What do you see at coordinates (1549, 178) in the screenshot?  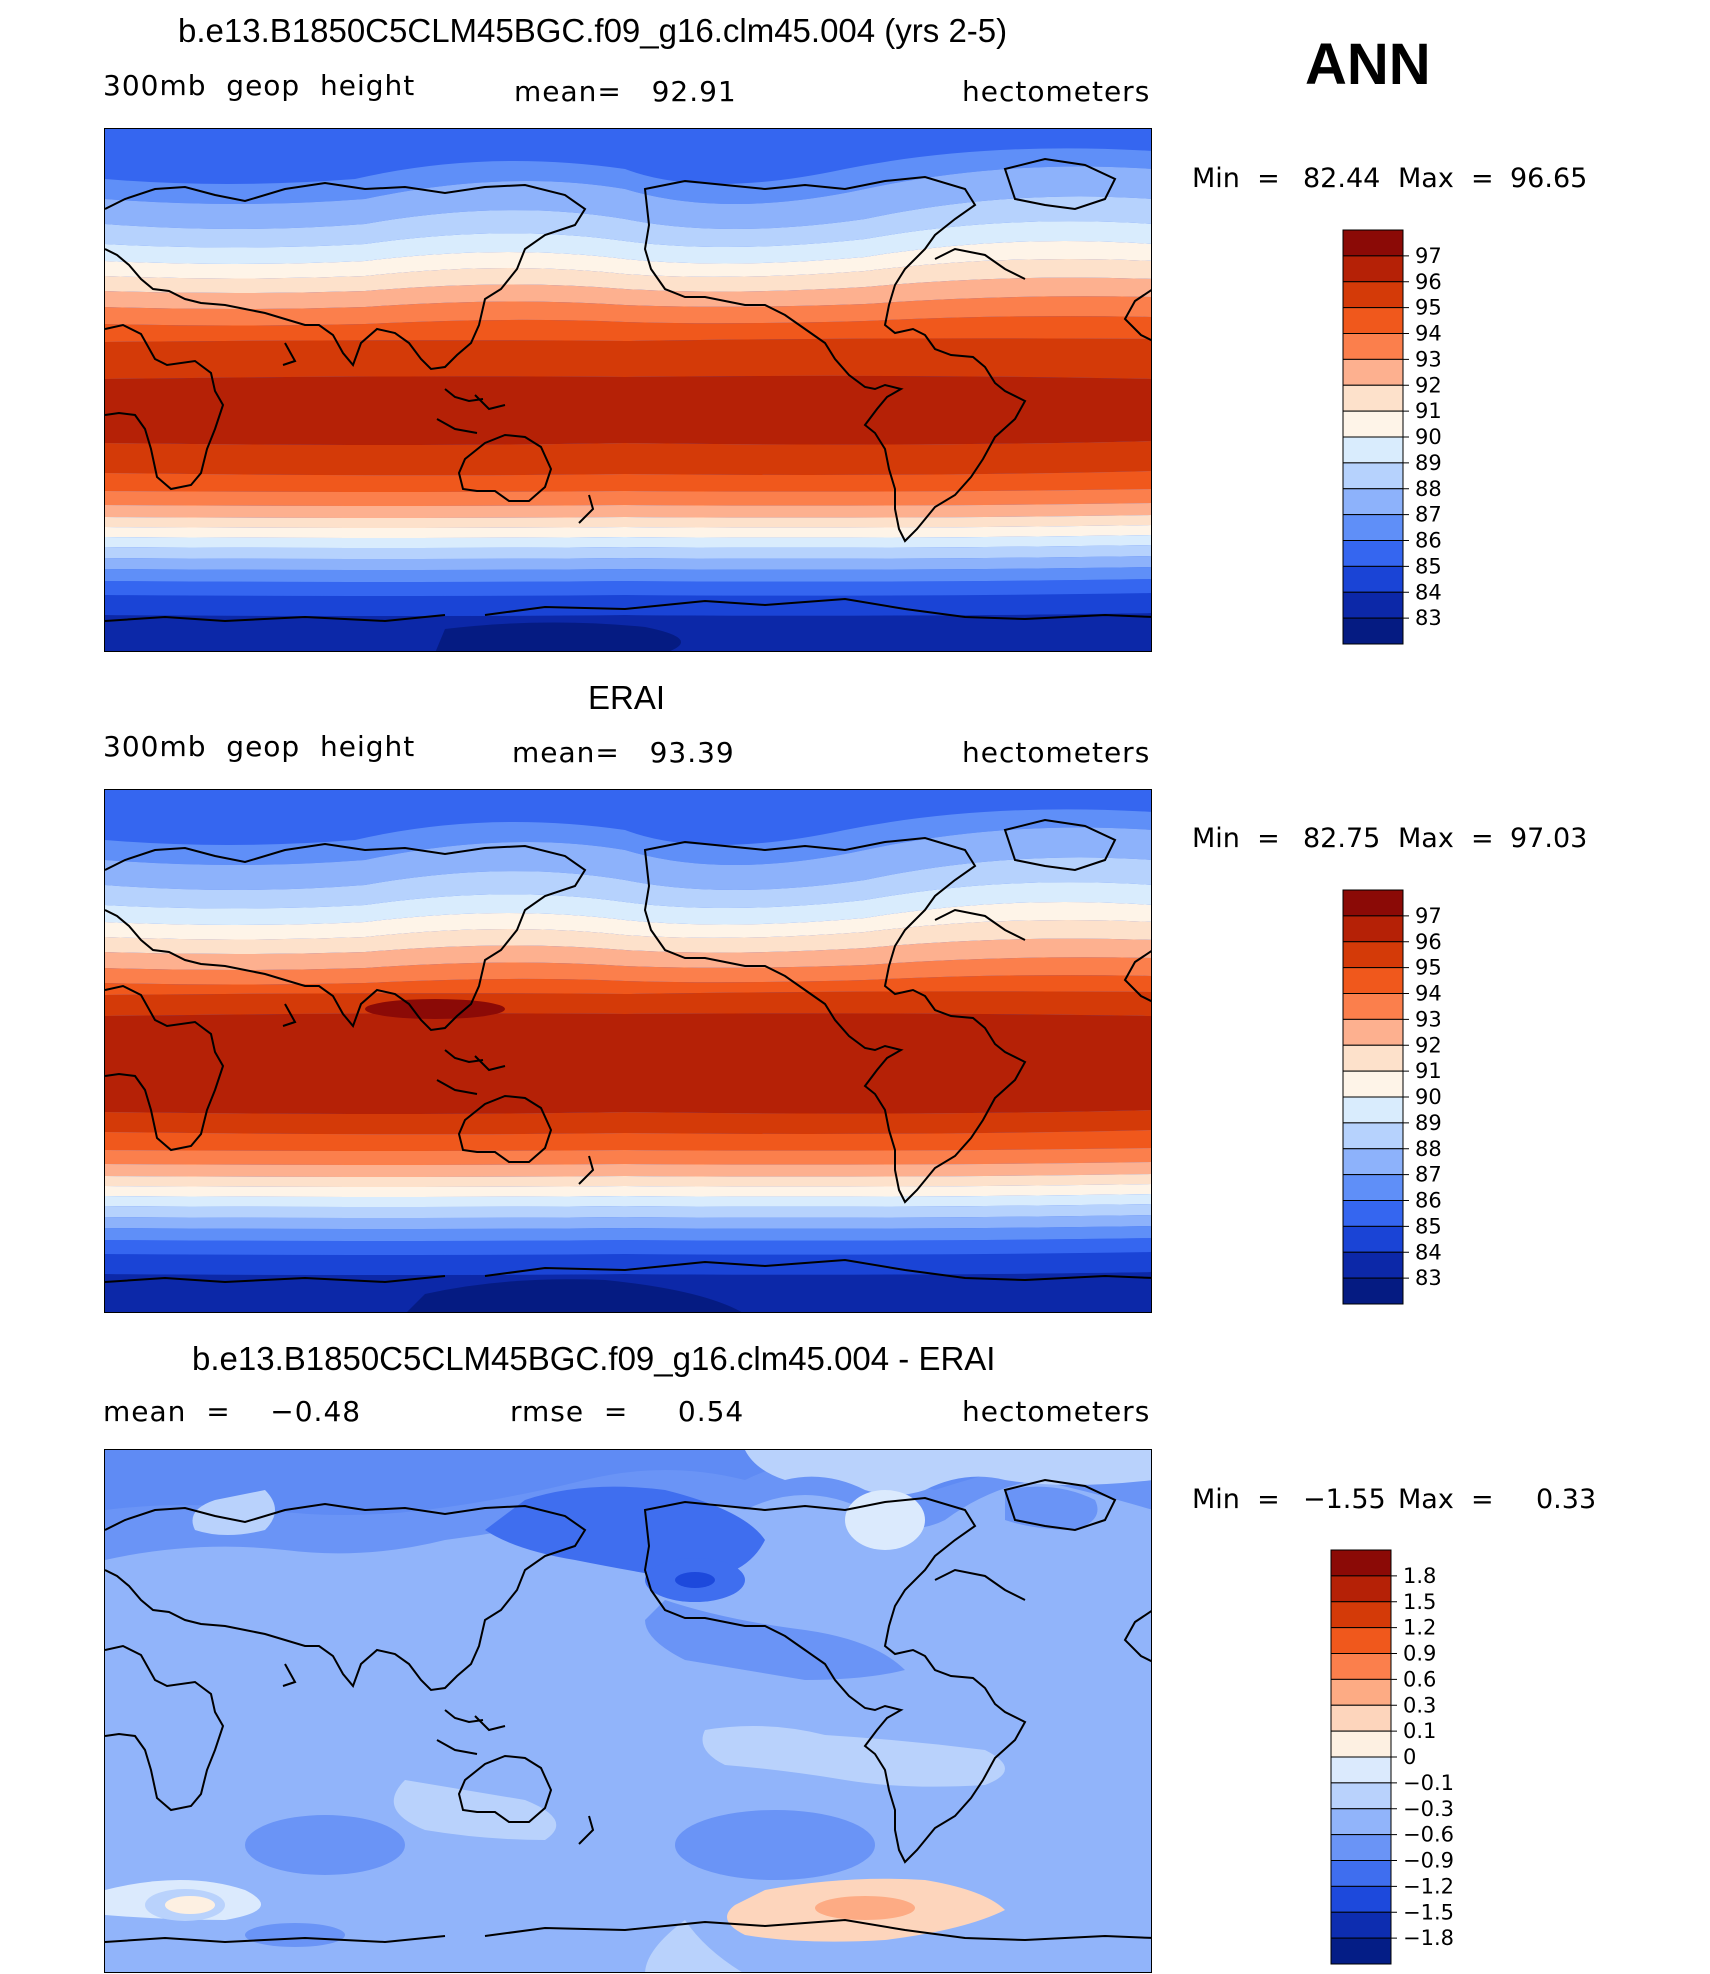 I see `panel-1-max-value: 96.65` at bounding box center [1549, 178].